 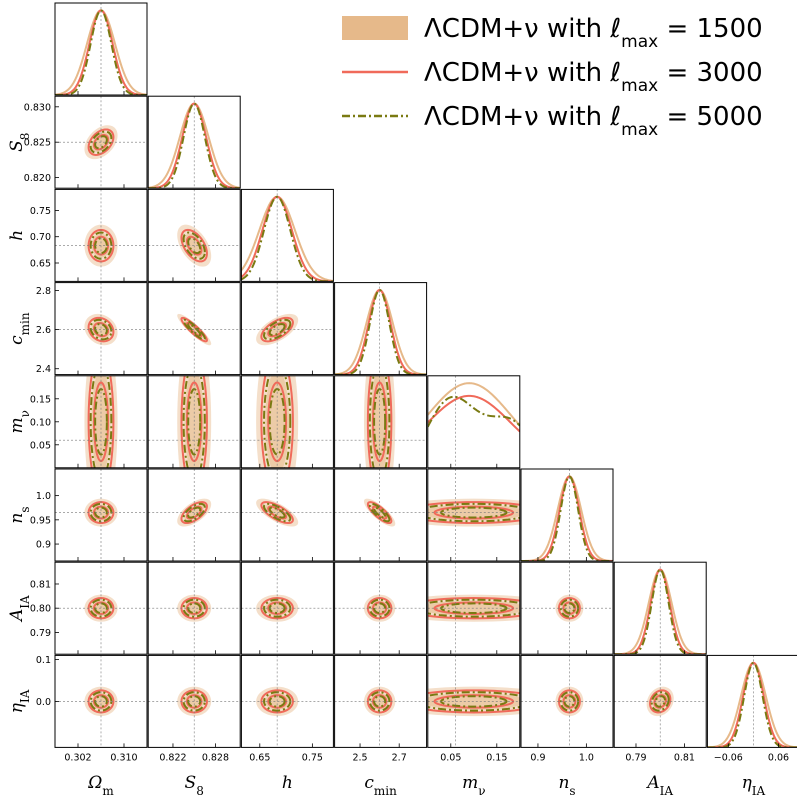 I want to click on contour-m_nu-Omega_m-s2-l1, so click(x=101, y=421).